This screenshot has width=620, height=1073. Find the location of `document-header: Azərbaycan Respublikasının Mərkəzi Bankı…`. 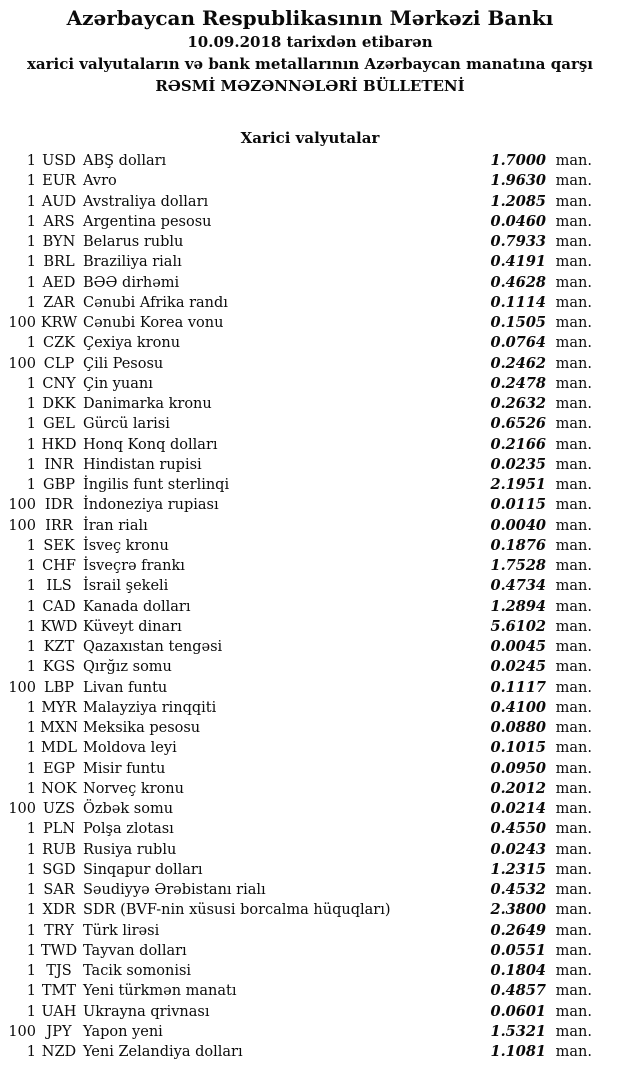

document-header: Azərbaycan Respublikasının Mərkəzi Bankı… is located at coordinates (310, 48).